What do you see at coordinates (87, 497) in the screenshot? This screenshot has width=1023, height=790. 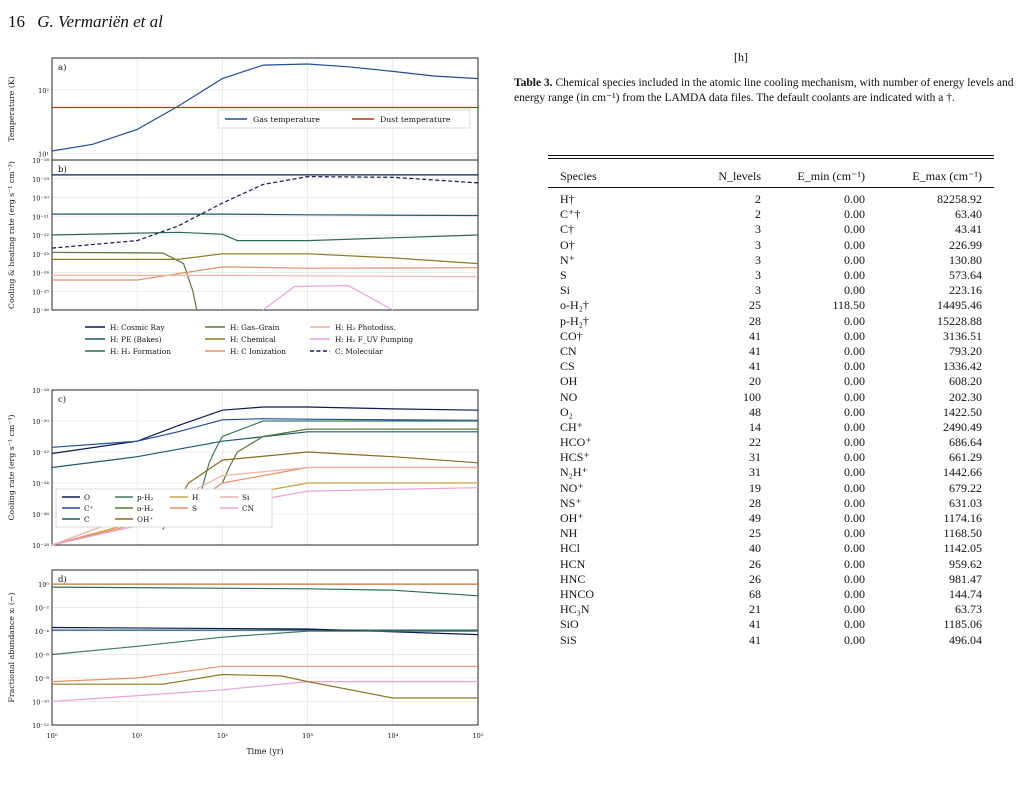 I see `legend-label: O` at bounding box center [87, 497].